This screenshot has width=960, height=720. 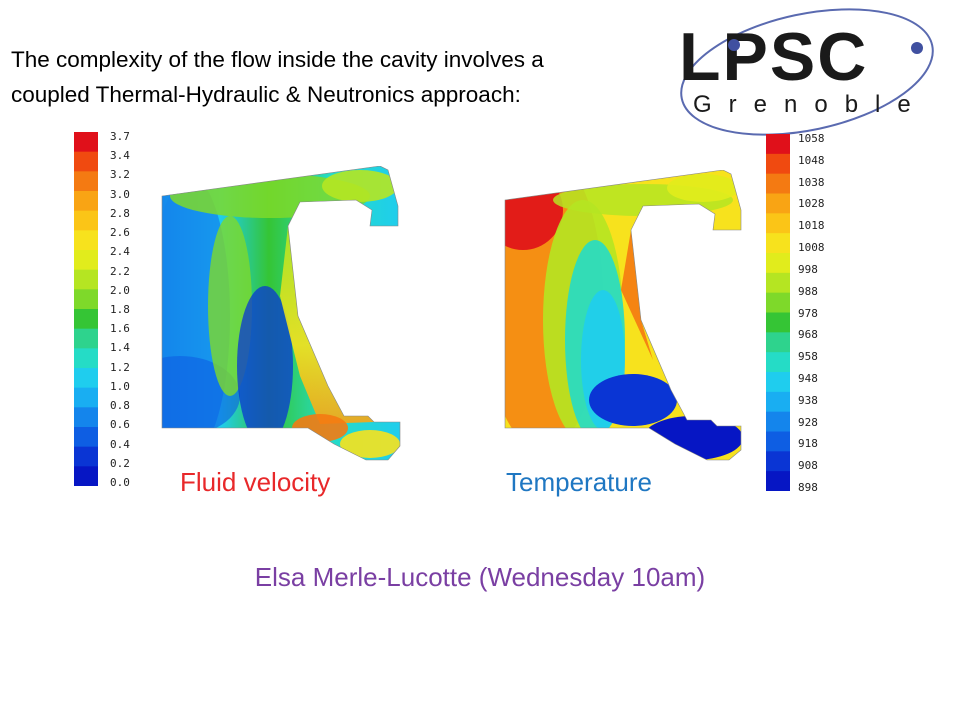 I want to click on scale-label: 948, so click(x=808, y=378).